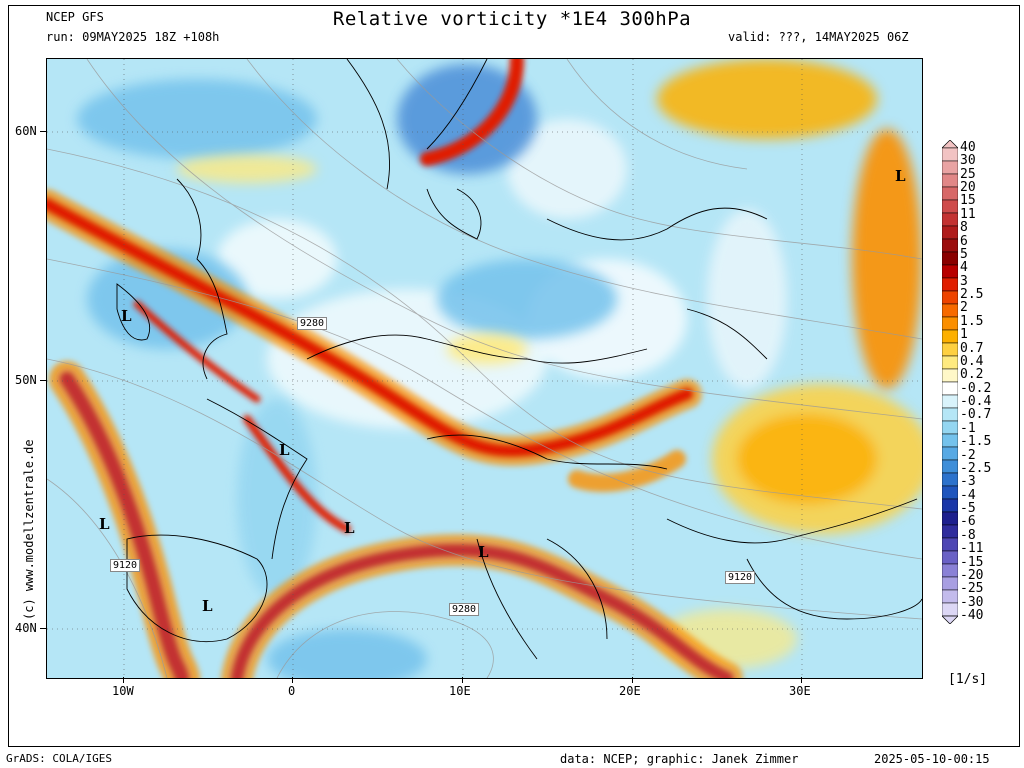  What do you see at coordinates (972, 589) in the screenshot?
I see `colorbar-level-label: -25` at bounding box center [972, 589].